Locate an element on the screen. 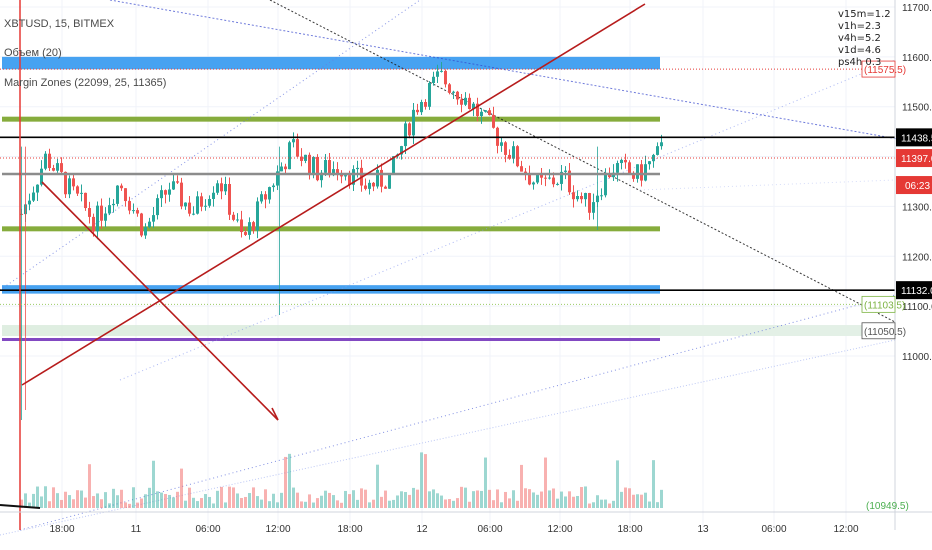 The height and width of the screenshot is (550, 932). bottom-left-line is located at coordinates (20, 506).